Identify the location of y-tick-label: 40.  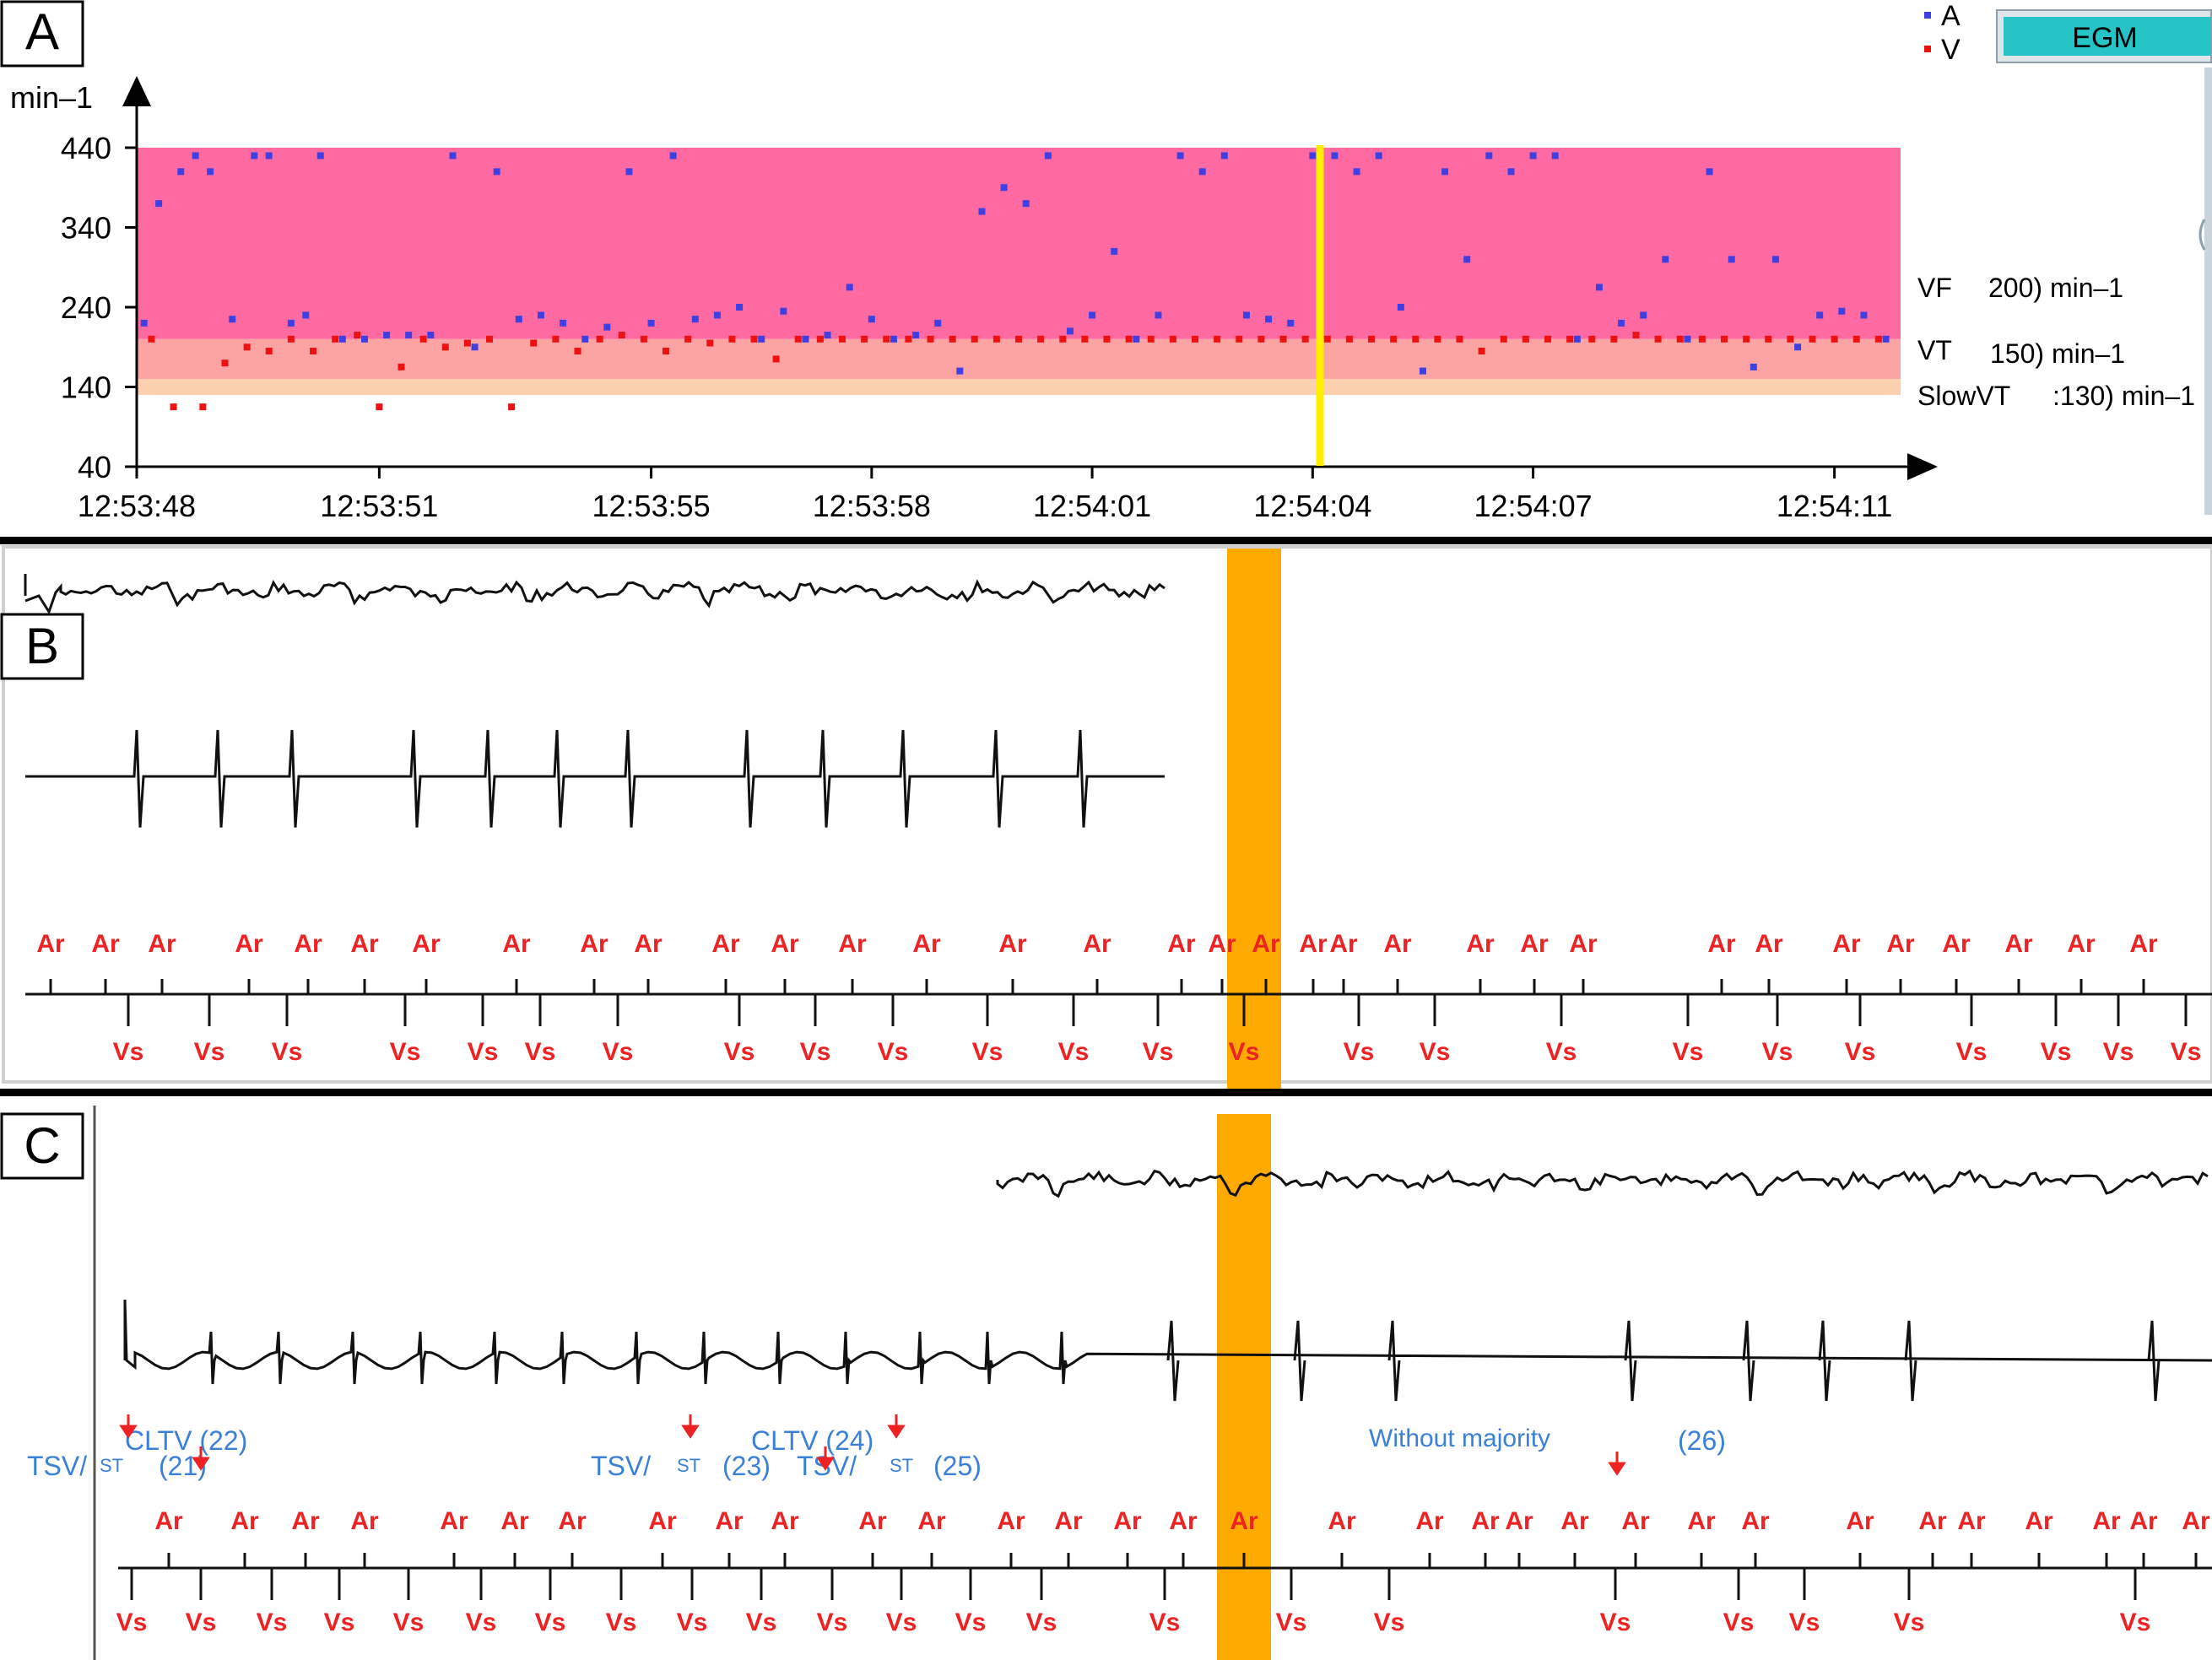
(95, 467).